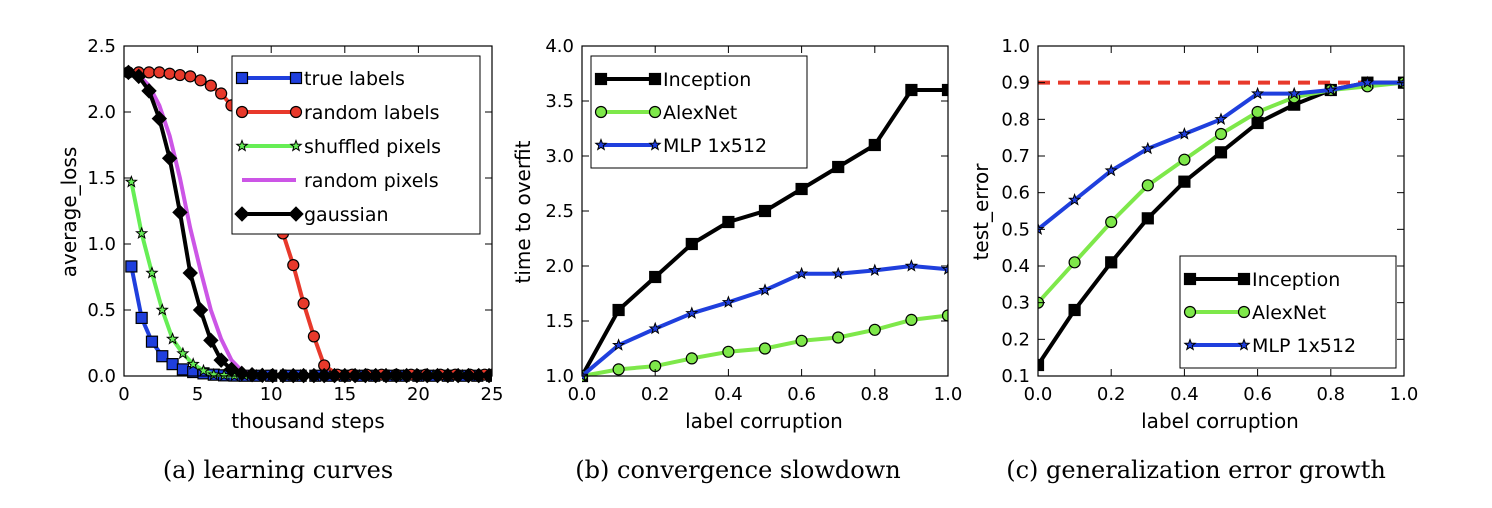 Image resolution: width=1492 pixels, height=508 pixels. I want to click on legend-label: Inception, so click(707, 80).